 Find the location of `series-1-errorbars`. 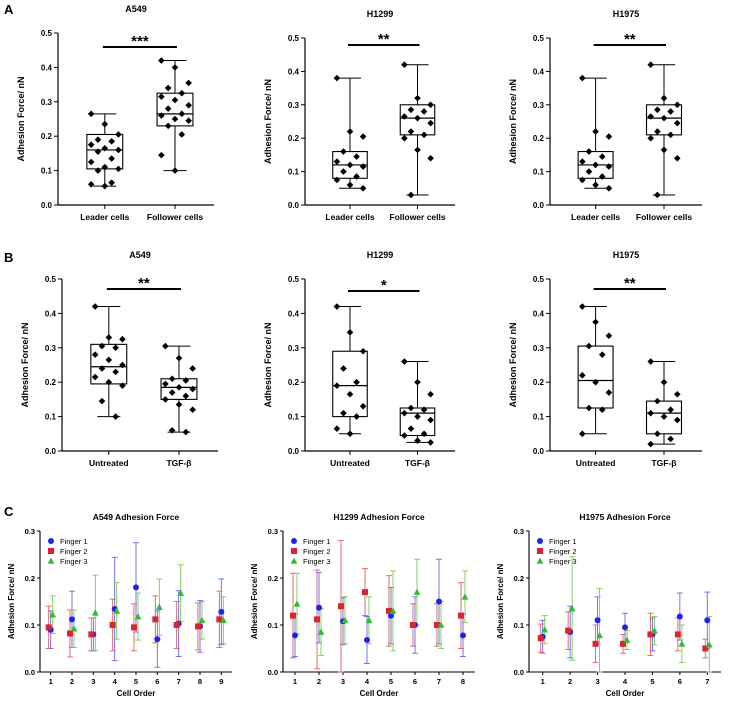

series-1-errorbars is located at coordinates (379, 611).